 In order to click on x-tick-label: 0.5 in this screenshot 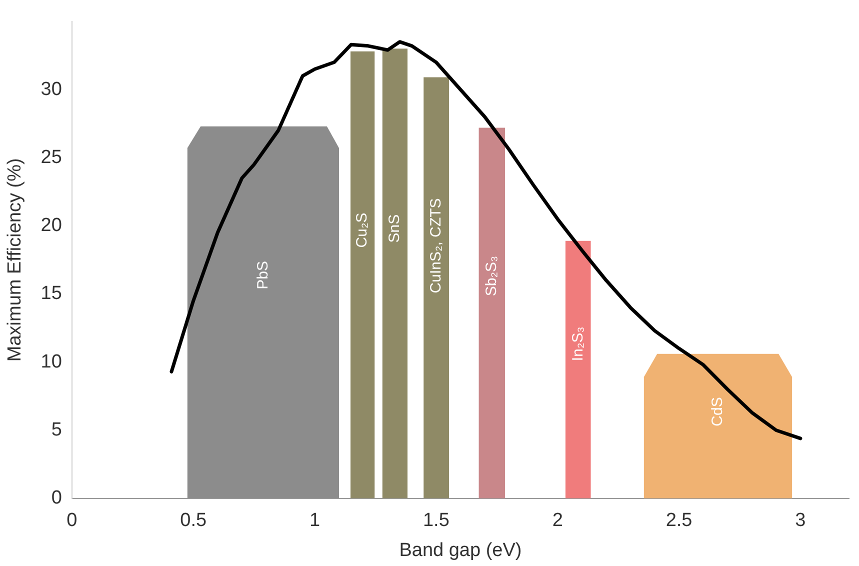, I will do `click(193, 521)`.